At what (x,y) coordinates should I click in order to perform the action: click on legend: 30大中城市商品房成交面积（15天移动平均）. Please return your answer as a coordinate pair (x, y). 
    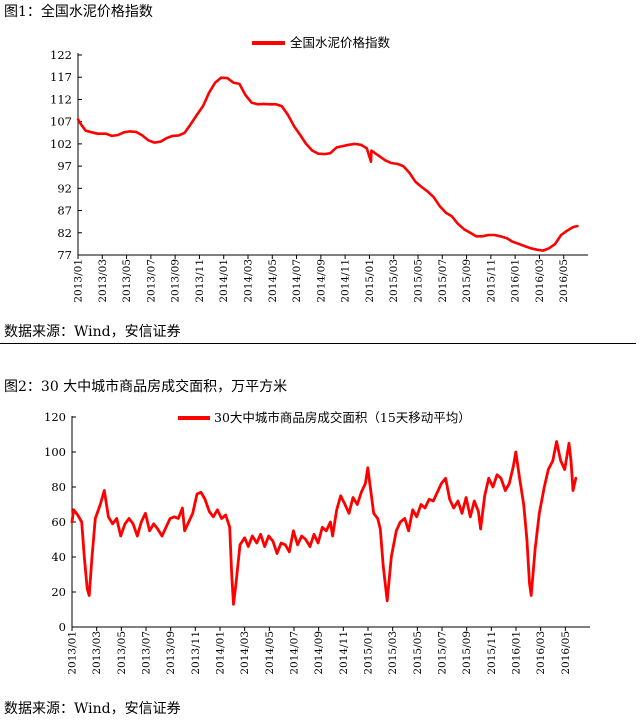
    Looking at the image, I should click on (324, 417).